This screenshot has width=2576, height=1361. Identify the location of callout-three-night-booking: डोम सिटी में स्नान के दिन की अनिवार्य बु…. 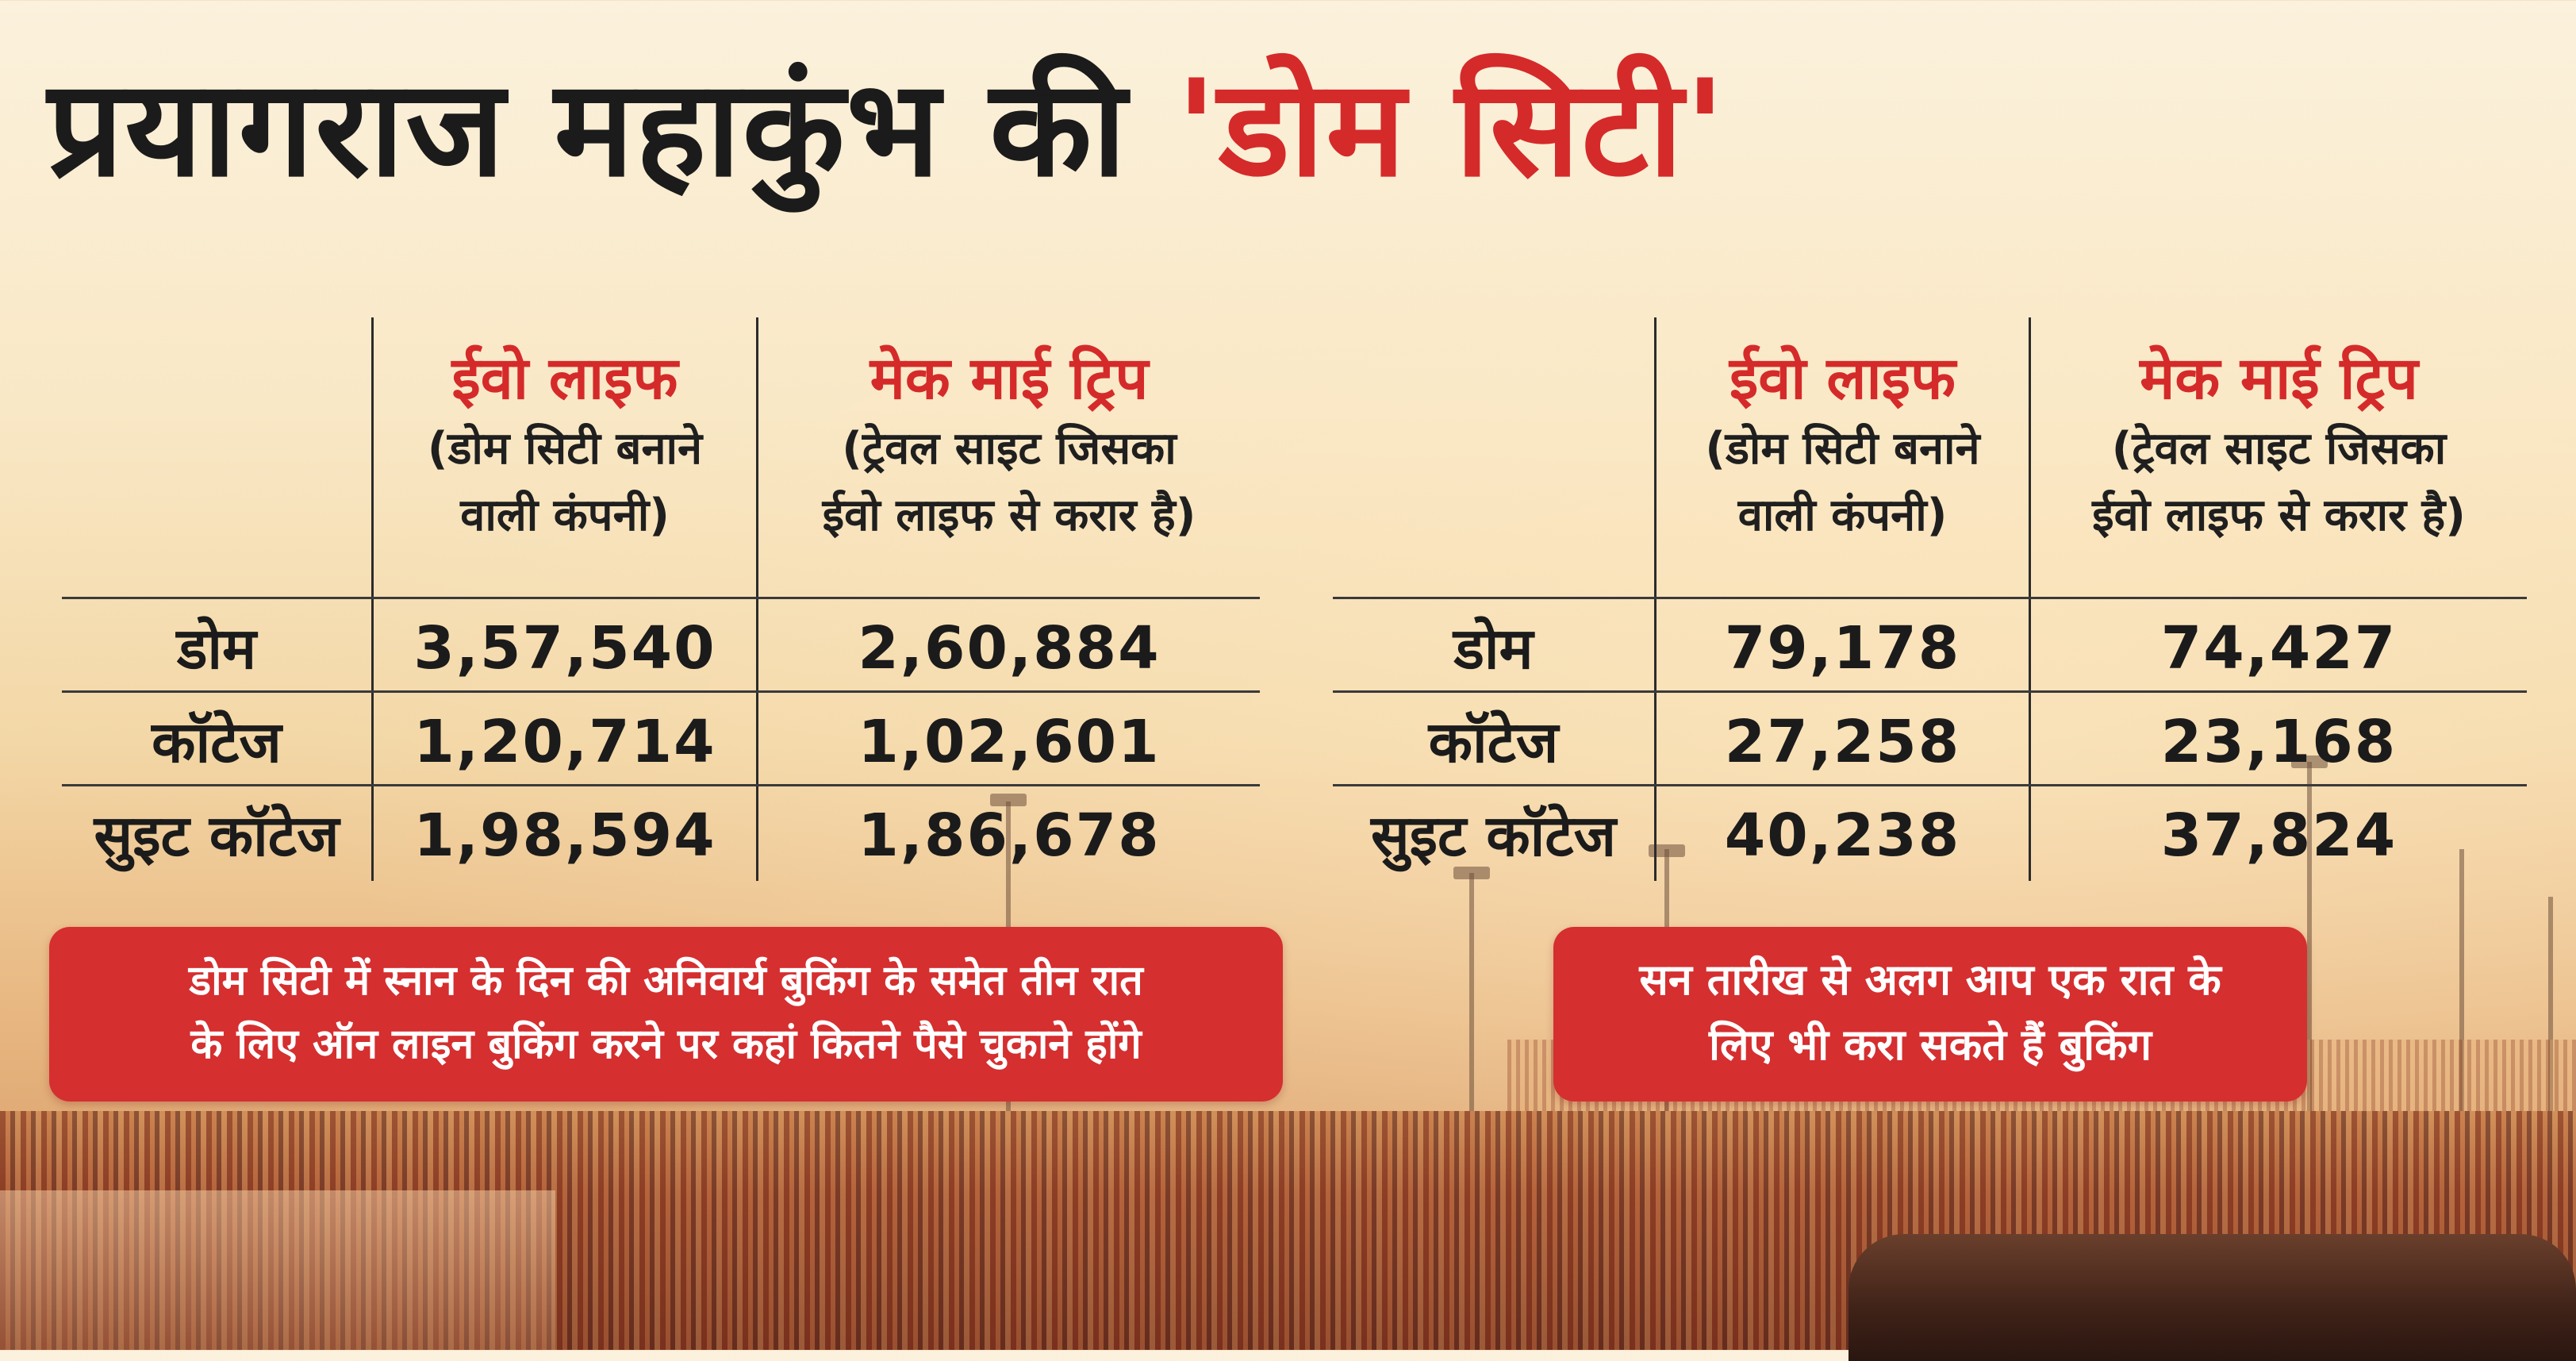
(666, 1014).